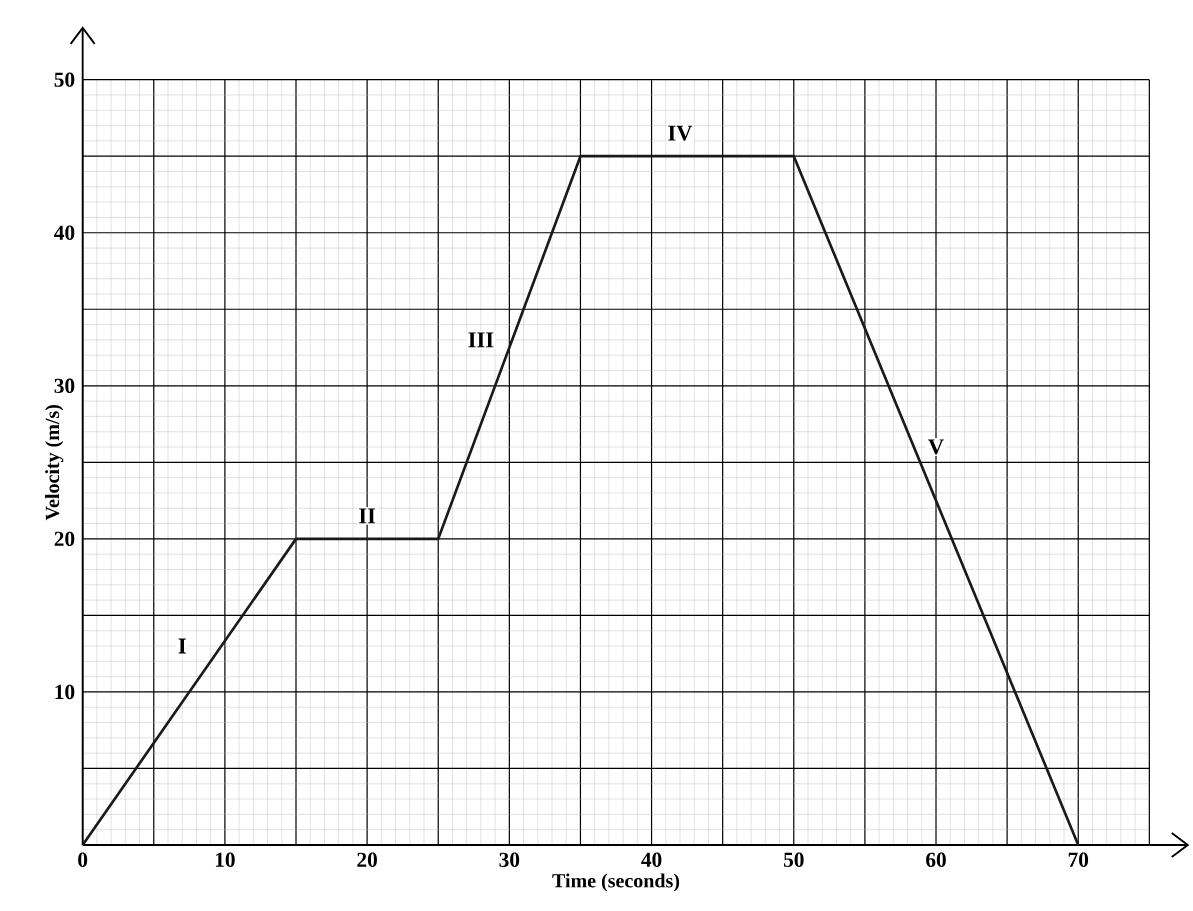  What do you see at coordinates (936, 447) in the screenshot?
I see `annotation: V` at bounding box center [936, 447].